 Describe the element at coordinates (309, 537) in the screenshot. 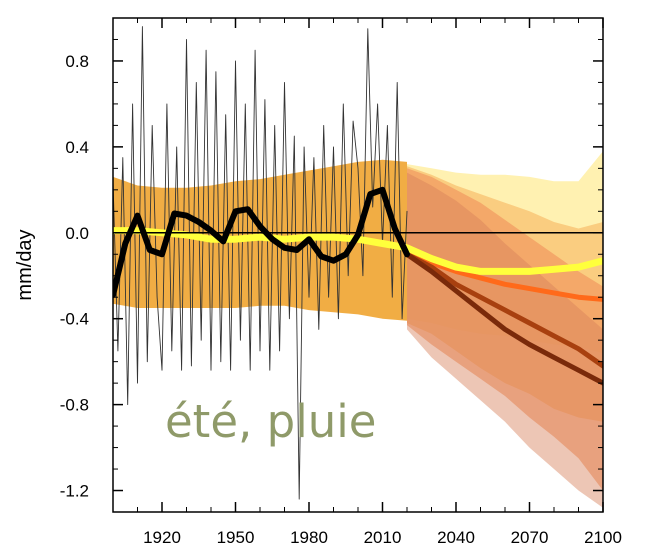

I see `x-tick-label: 1980` at that location.